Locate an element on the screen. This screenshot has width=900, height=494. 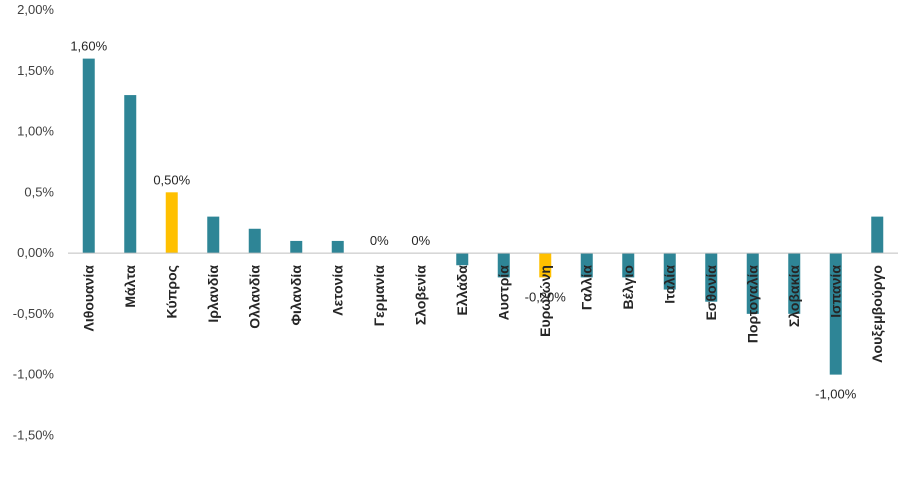
category-label: Ολλανδία is located at coordinates (255, 297).